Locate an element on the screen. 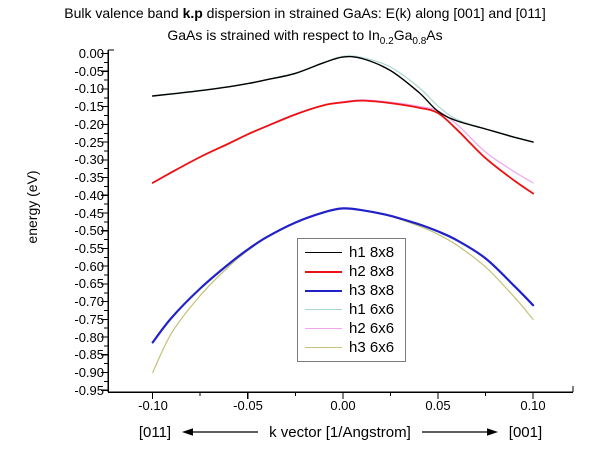 The height and width of the screenshot is (456, 610). direction-label-011: [011] is located at coordinates (155, 432).